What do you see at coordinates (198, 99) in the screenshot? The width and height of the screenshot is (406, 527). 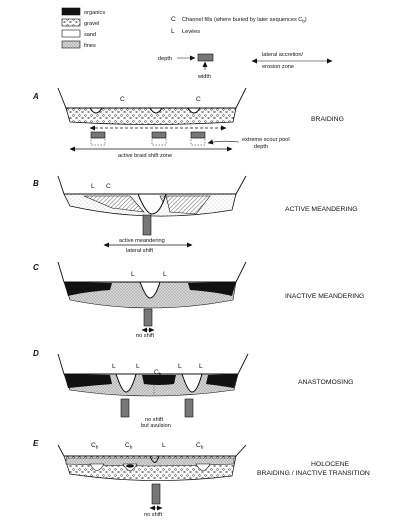 I see `channel-label-a-2: C` at bounding box center [198, 99].